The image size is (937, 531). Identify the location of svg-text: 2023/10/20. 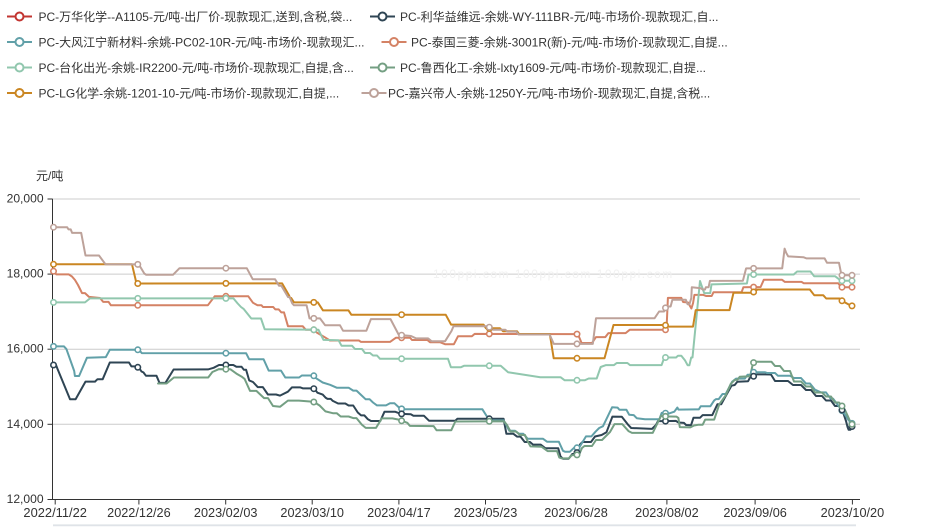
(853, 513).